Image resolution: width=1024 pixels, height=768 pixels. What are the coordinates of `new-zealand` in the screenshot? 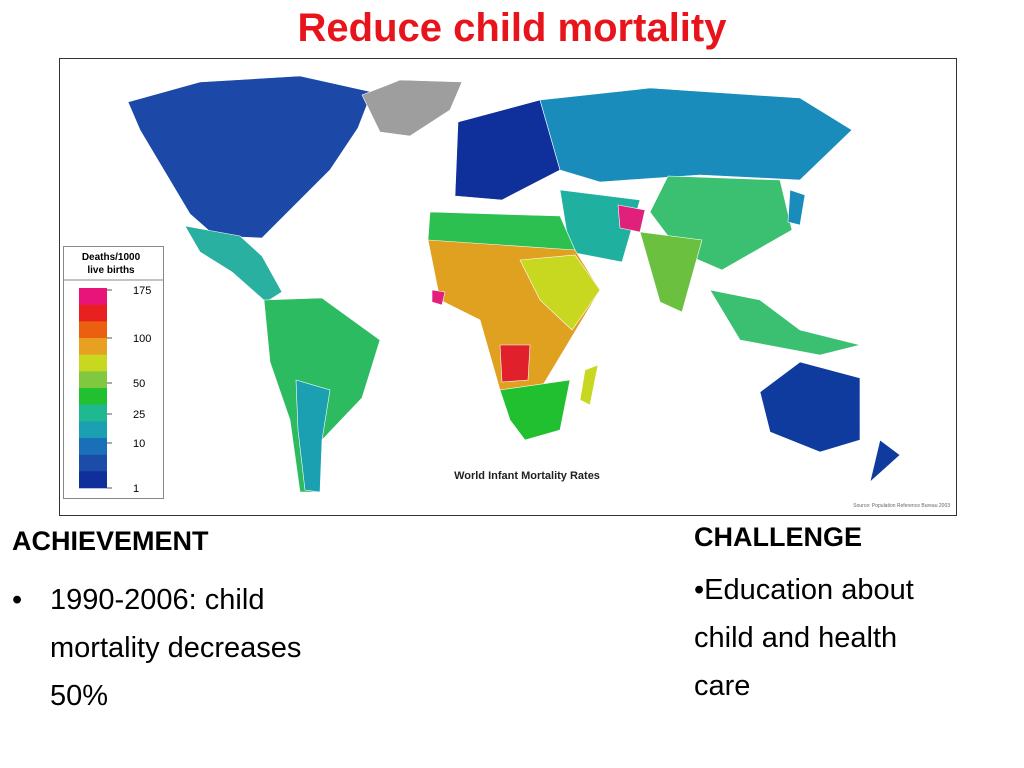 It's located at (885, 461).